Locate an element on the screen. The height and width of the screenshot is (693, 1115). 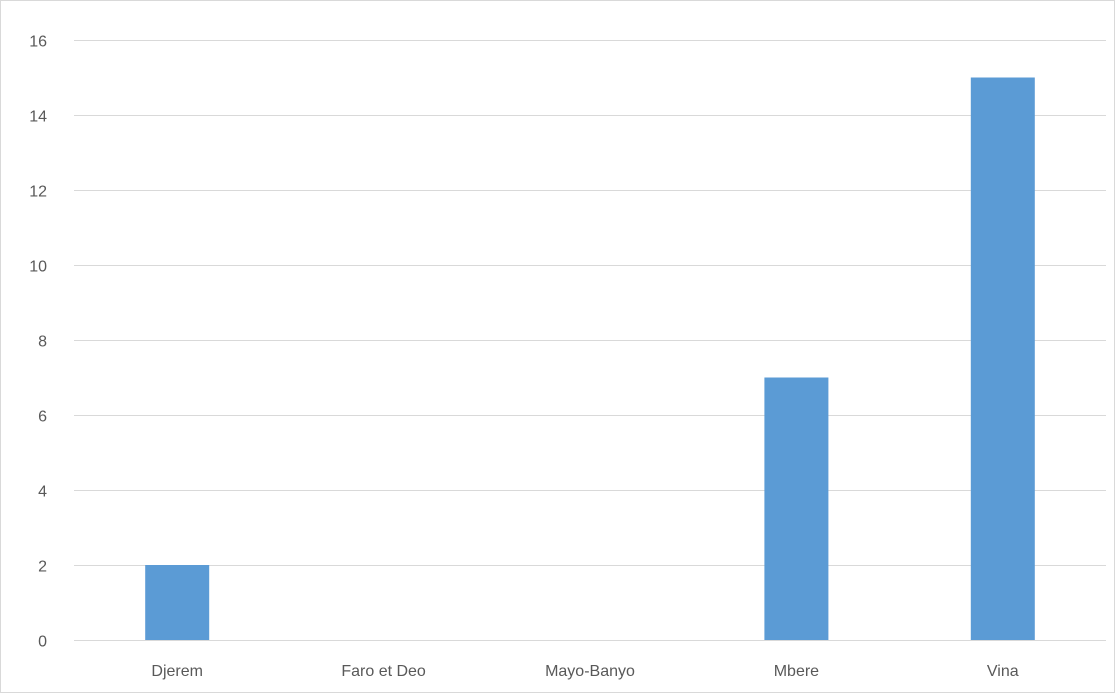
x-axis-tick-labels: Djerem Faro et Deo Mayo-Banyo Mbere Vina is located at coordinates (584, 671).